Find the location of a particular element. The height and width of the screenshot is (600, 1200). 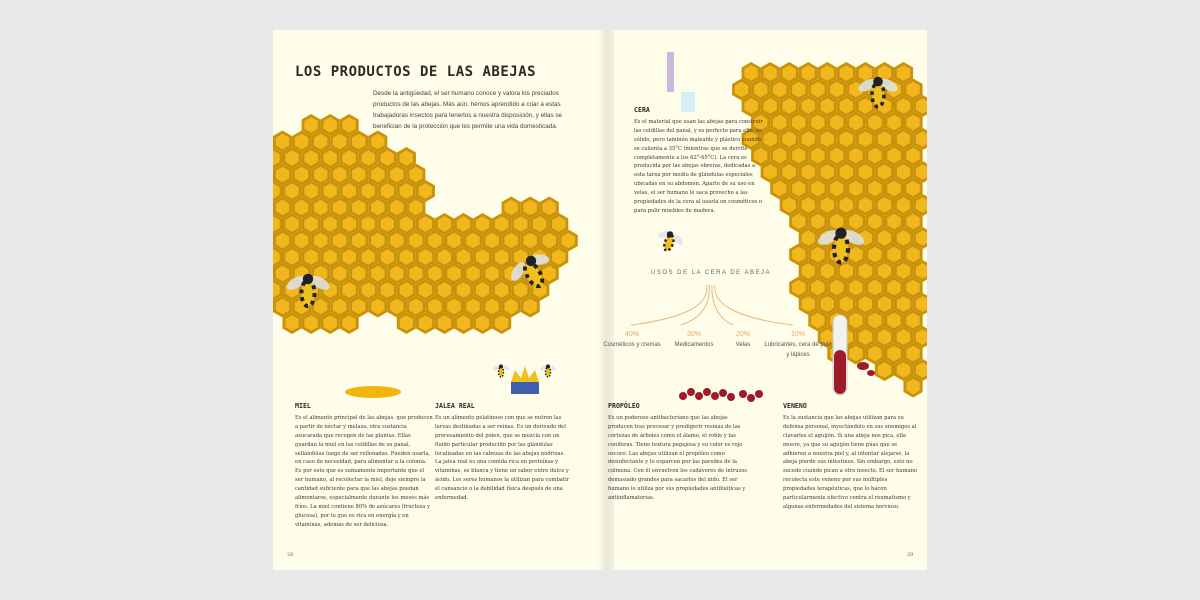

bee-body is located at coordinates (548, 372).